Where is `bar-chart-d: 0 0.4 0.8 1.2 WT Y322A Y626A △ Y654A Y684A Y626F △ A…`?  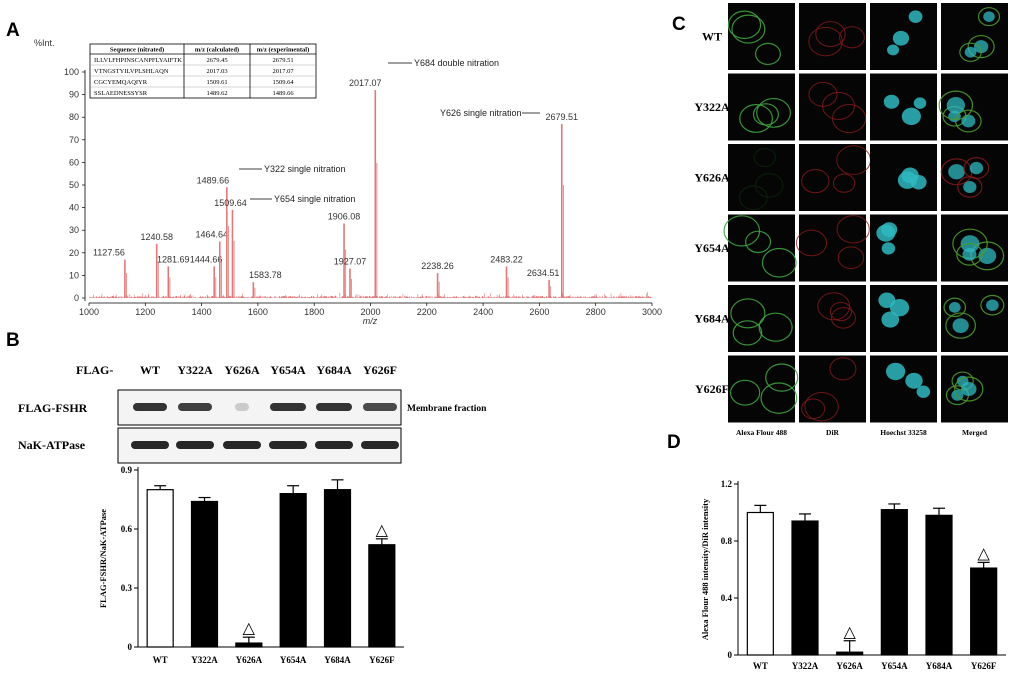 bar-chart-d: 0 0.4 0.8 1.2 WT Y322A Y626A △ Y654A Y684A Y626F △ A… is located at coordinates (853, 575).